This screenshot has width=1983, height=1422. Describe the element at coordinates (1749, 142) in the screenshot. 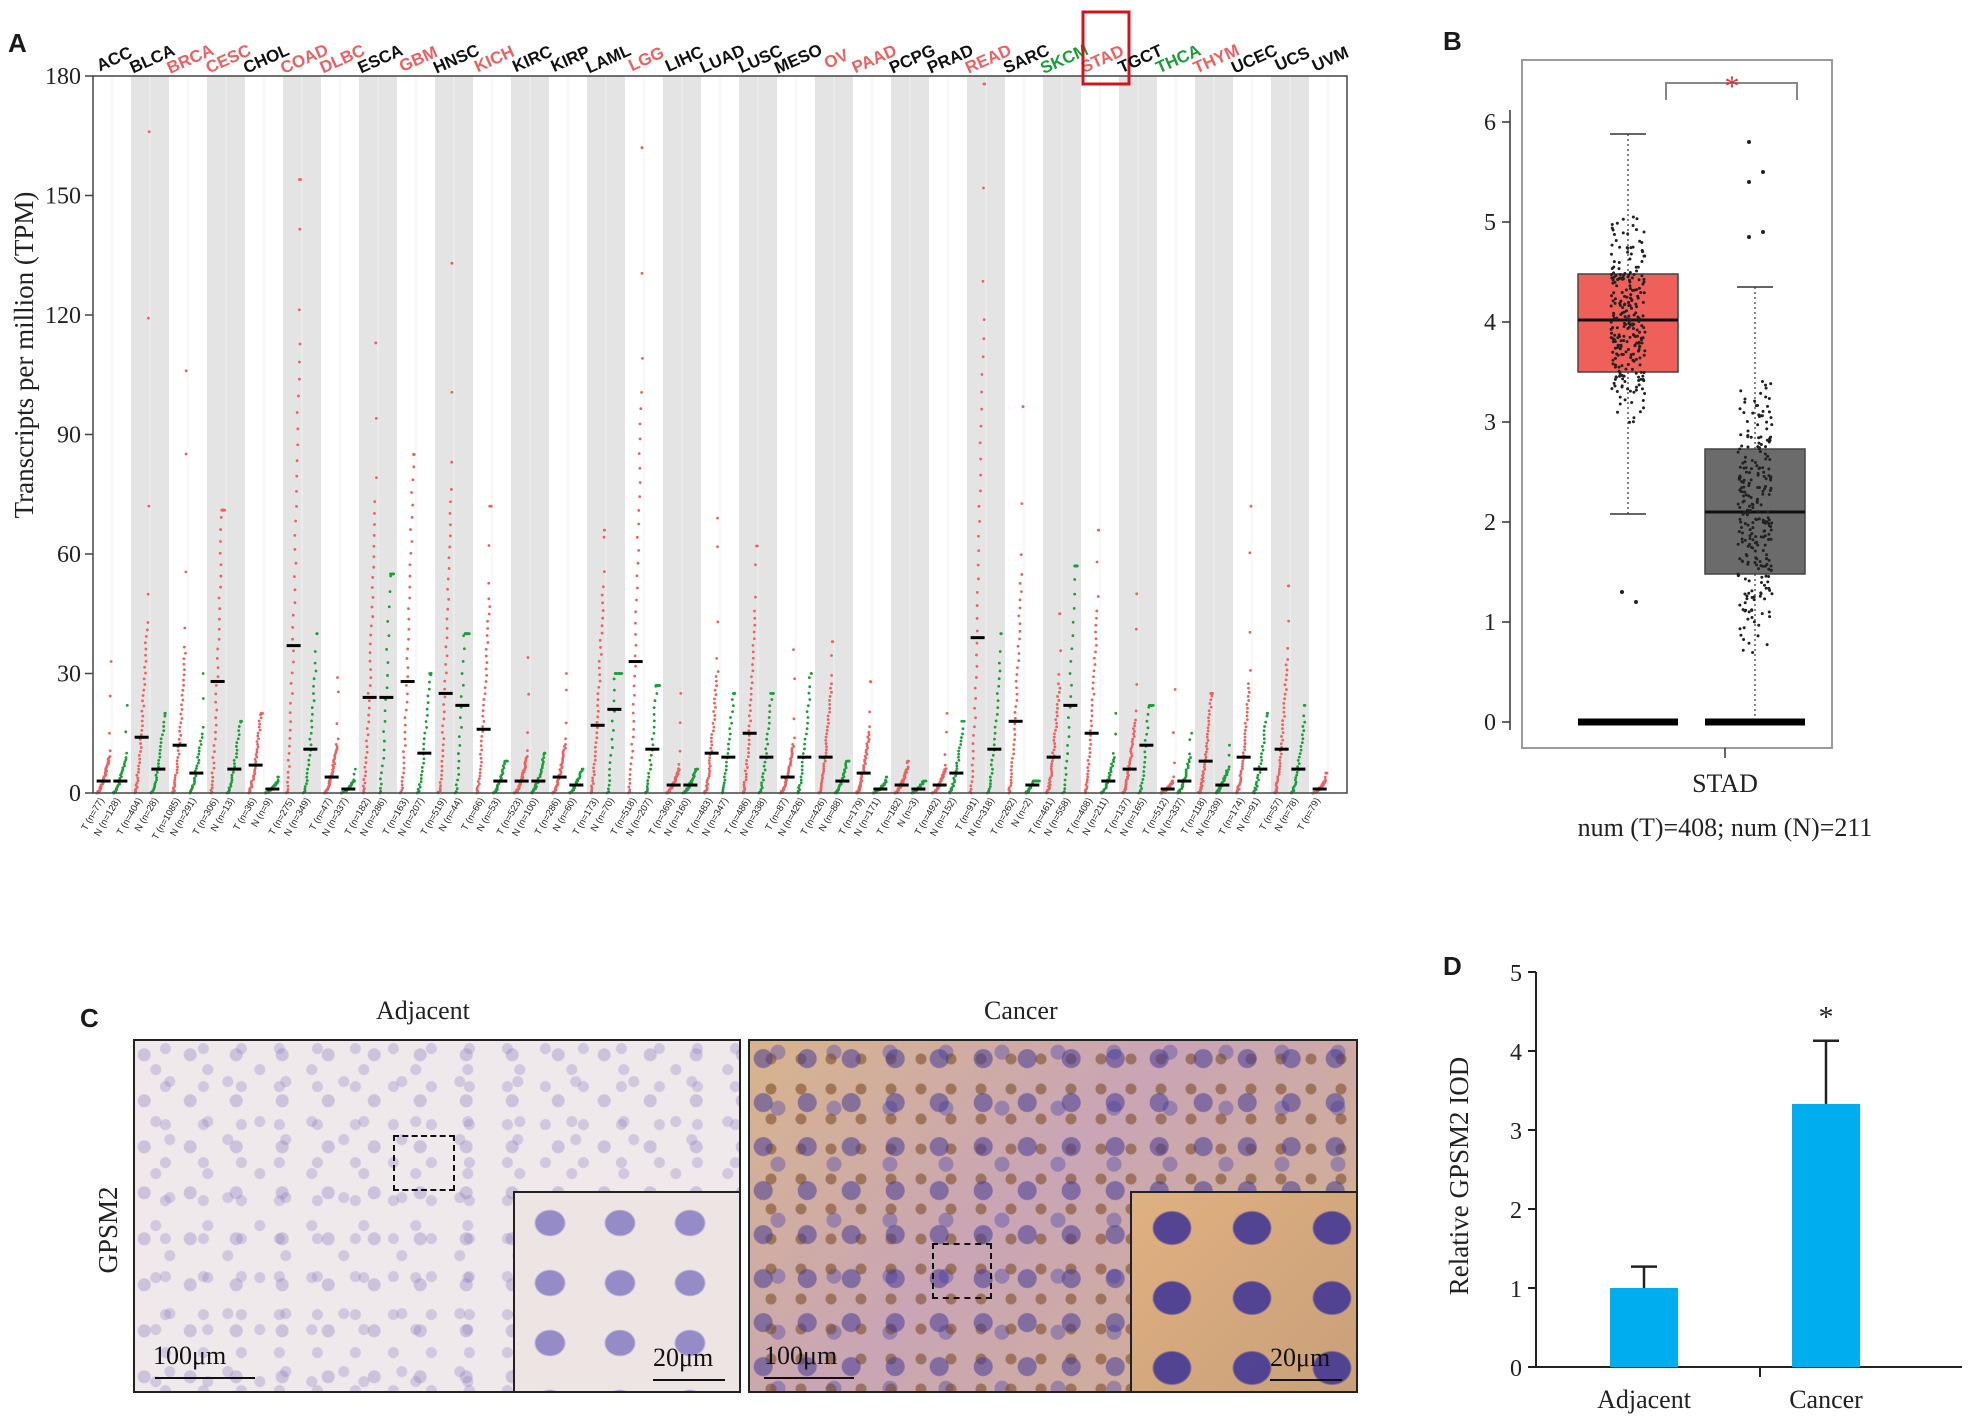

I see `outlier-point` at that location.